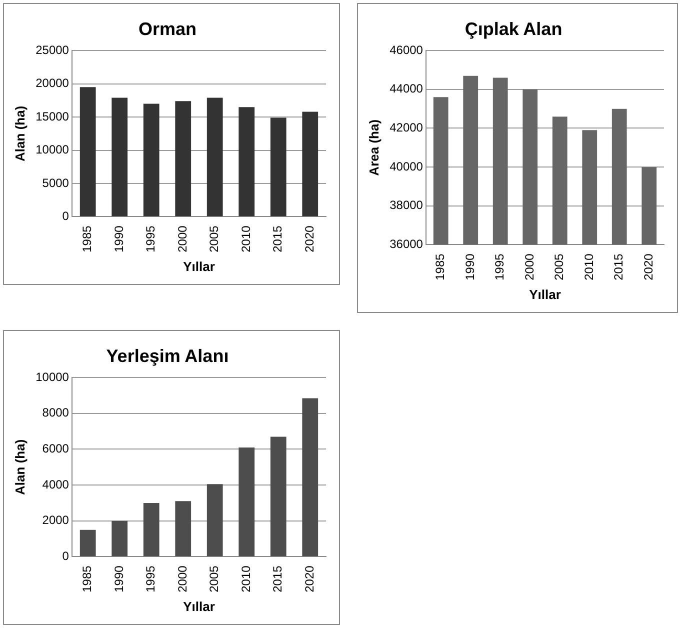 This screenshot has height=628, width=682. What do you see at coordinates (56, 520) in the screenshot?
I see `y-tick-label: 2000` at bounding box center [56, 520].